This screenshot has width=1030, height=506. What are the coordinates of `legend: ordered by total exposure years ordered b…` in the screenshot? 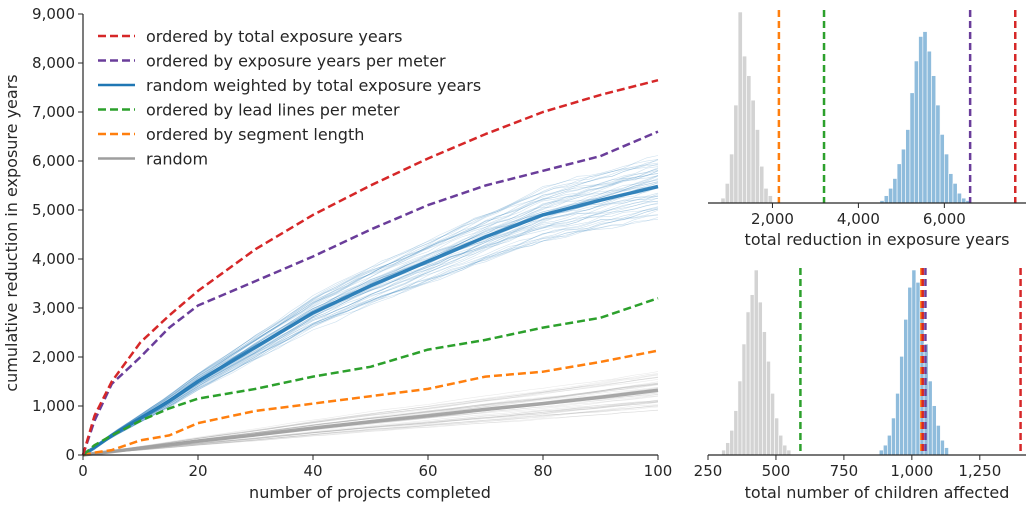 It's located at (289, 98).